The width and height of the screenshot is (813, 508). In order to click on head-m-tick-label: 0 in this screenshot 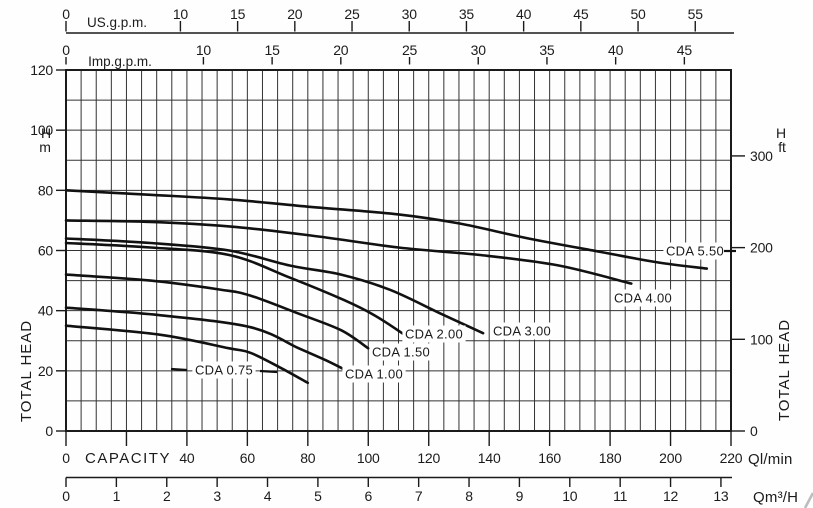, I will do `click(49, 431)`.